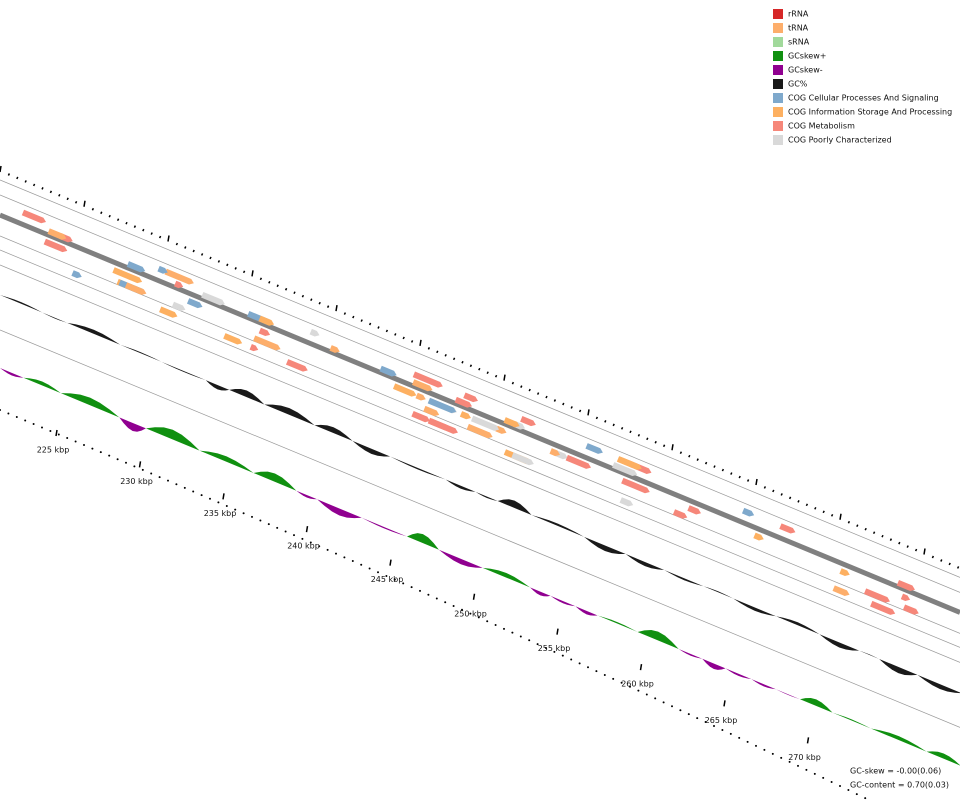  What do you see at coordinates (53, 450) in the screenshot?
I see `tick-label: 225 kbp` at bounding box center [53, 450].